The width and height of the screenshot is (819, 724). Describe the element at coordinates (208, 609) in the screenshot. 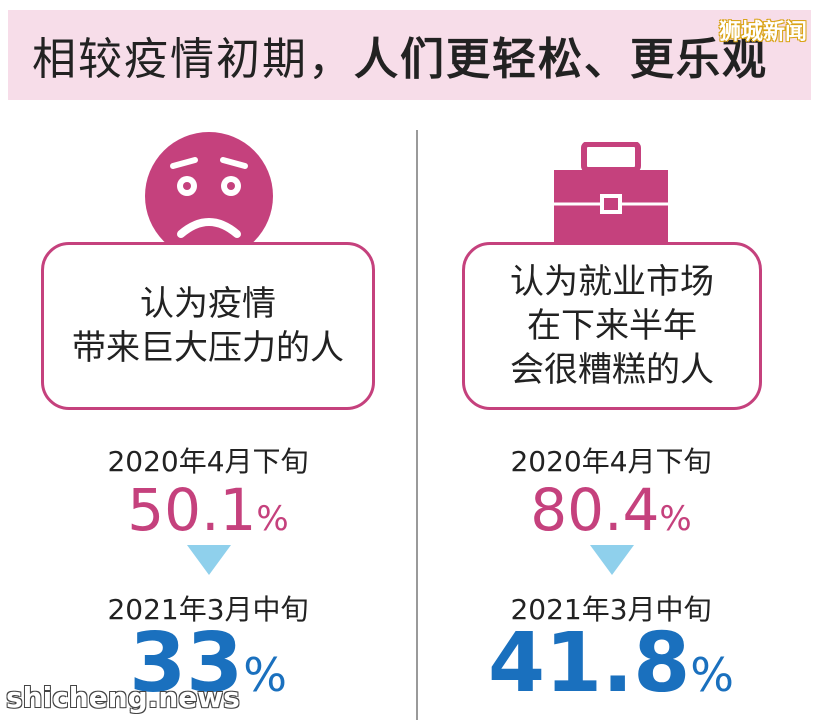

I see `left-period-2021: 2021年3月中旬` at that location.